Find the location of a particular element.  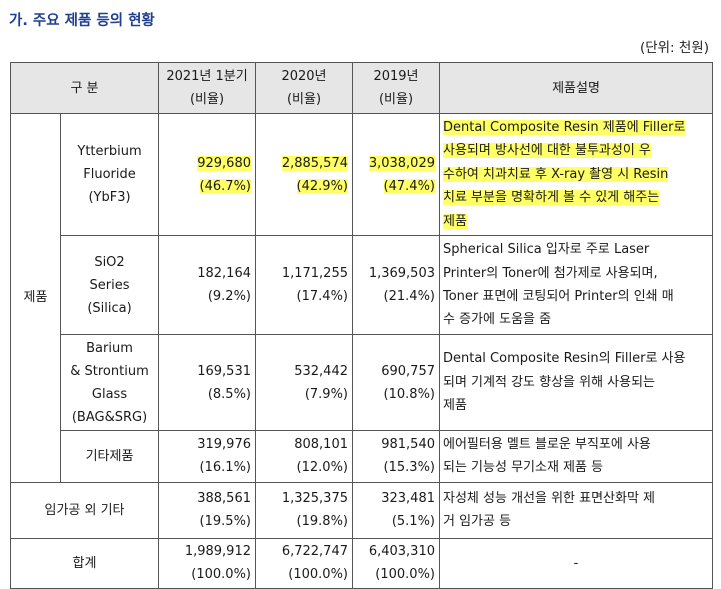

amount: 532,442 is located at coordinates (321, 371).